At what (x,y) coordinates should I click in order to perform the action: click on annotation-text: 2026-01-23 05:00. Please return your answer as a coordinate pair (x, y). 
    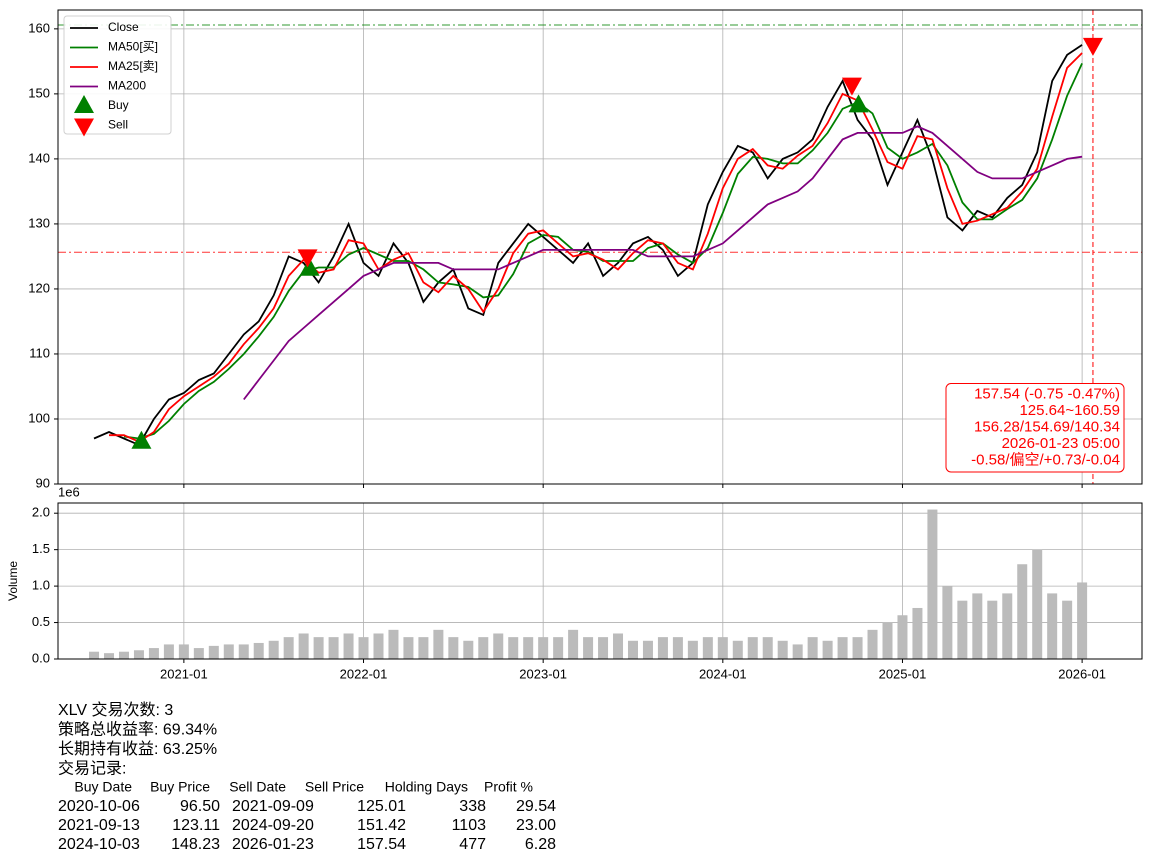
    Looking at the image, I should click on (1061, 443).